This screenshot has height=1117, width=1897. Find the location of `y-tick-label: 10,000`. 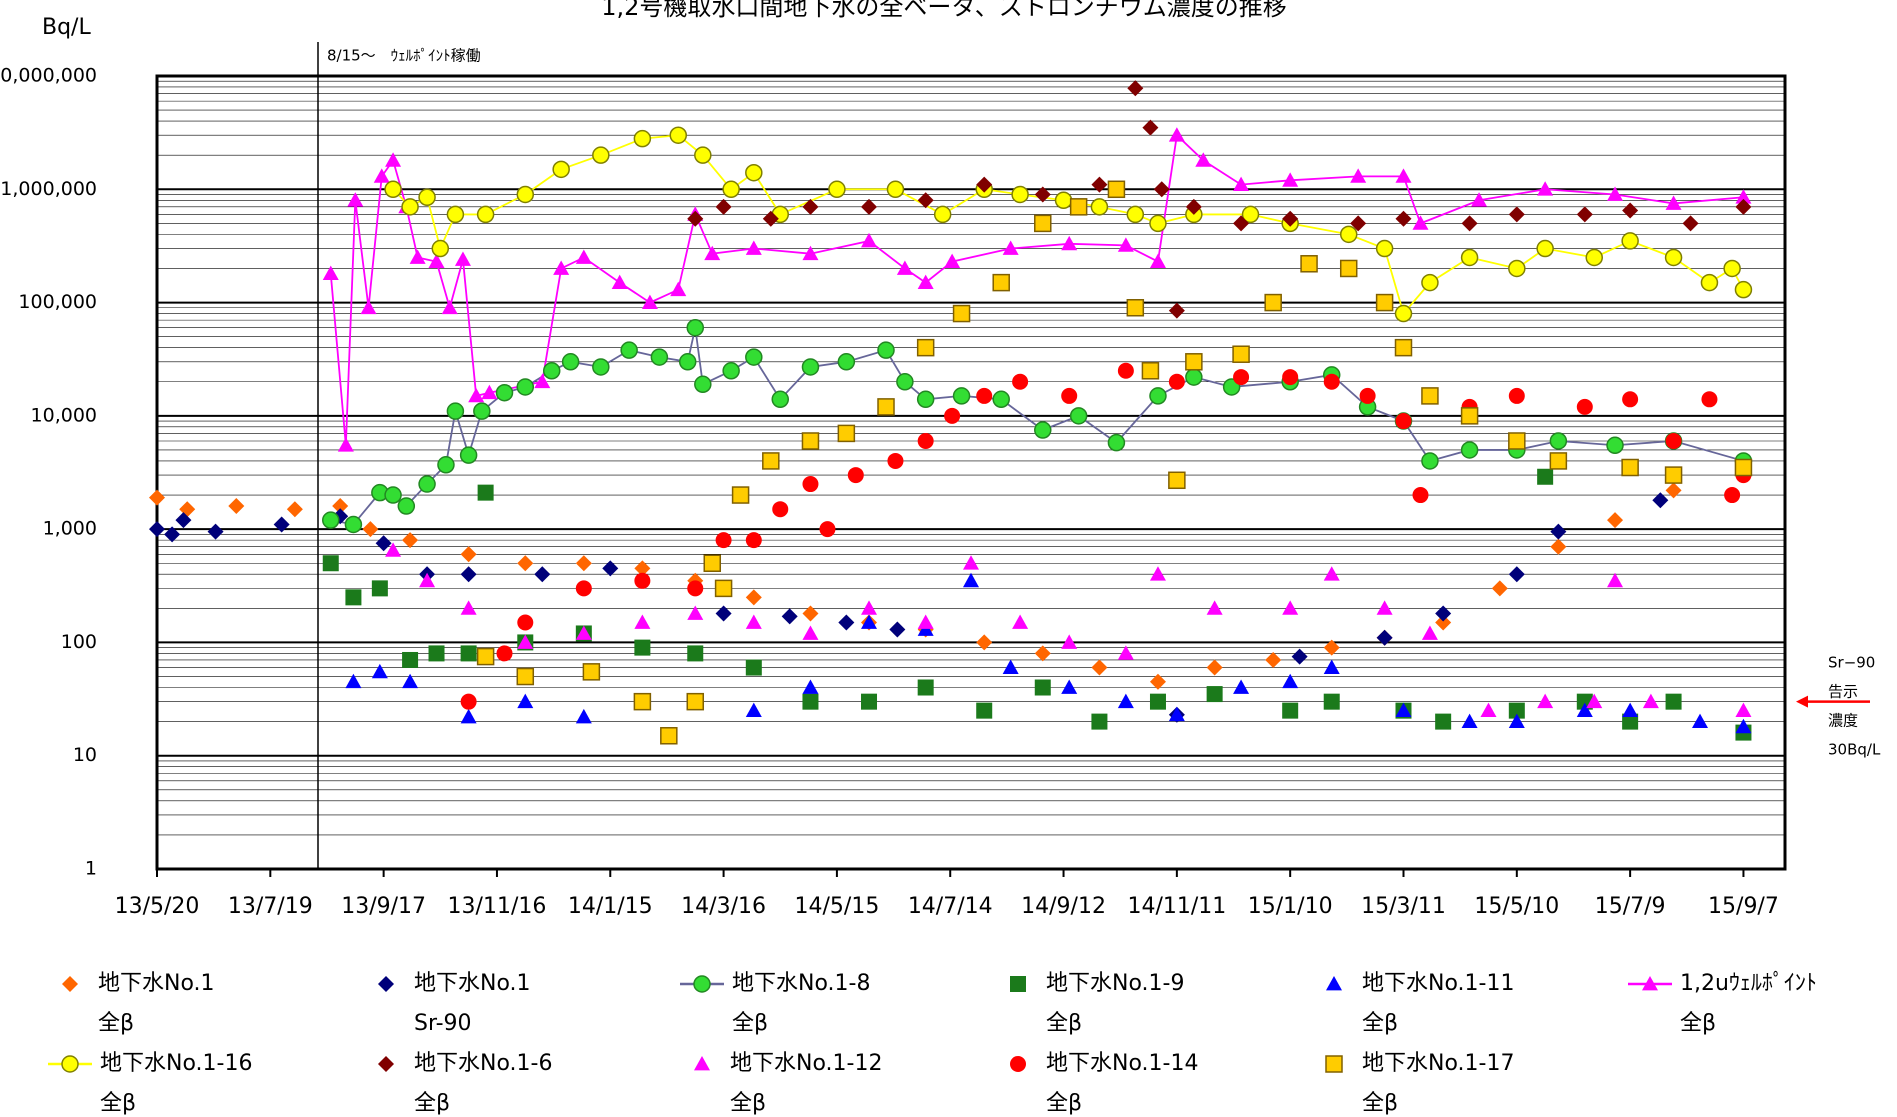

y-tick-label: 10,000 is located at coordinates (64, 415).